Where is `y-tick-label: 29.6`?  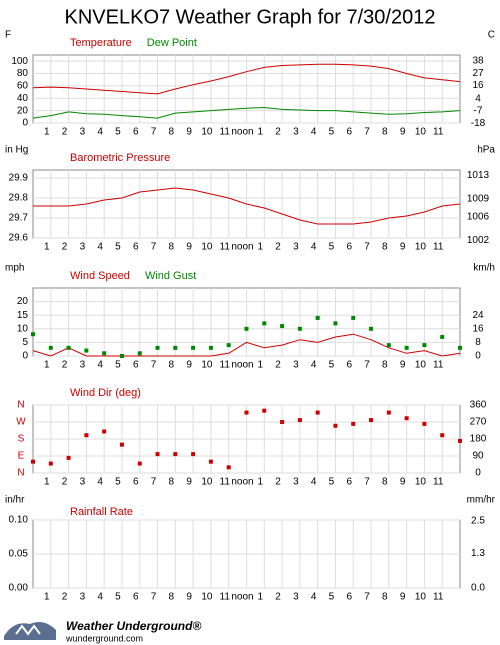
y-tick-label: 29.6 is located at coordinates (19, 238).